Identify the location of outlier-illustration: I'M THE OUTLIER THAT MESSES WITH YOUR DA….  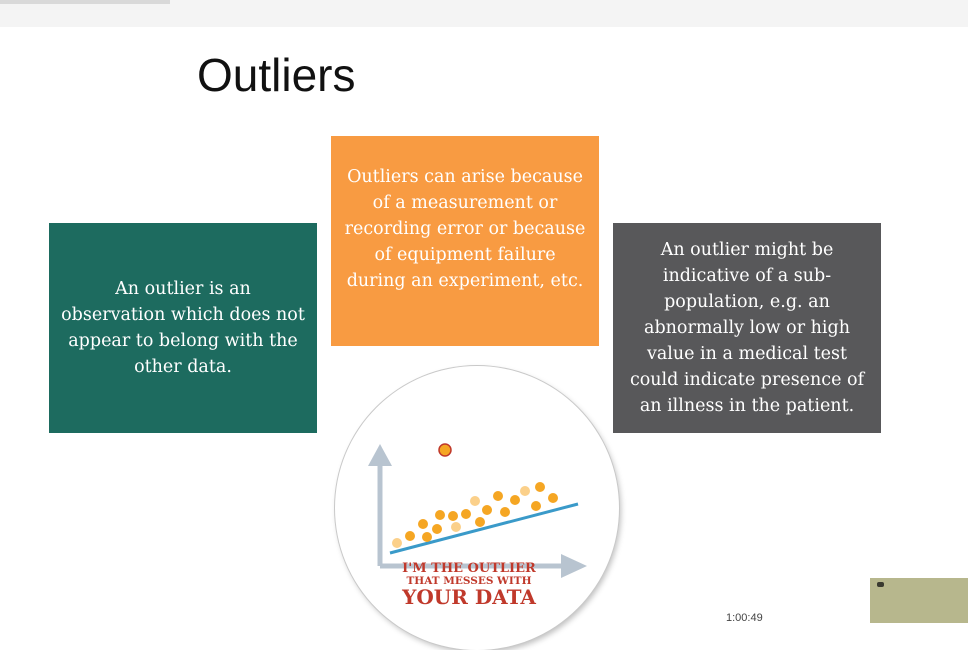
(477, 508).